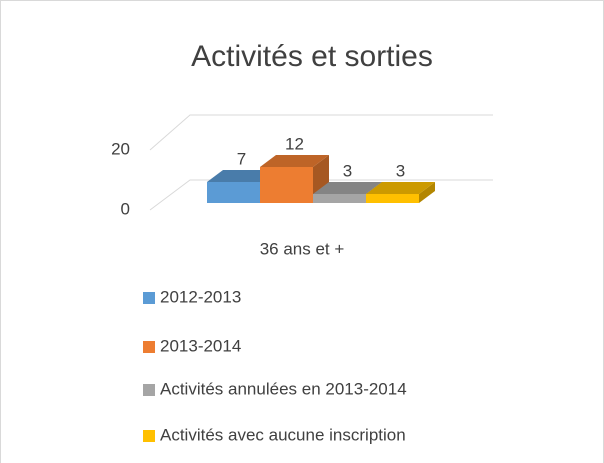  What do you see at coordinates (283, 434) in the screenshot?
I see `legend-label: Activités avec aucune inscription` at bounding box center [283, 434].